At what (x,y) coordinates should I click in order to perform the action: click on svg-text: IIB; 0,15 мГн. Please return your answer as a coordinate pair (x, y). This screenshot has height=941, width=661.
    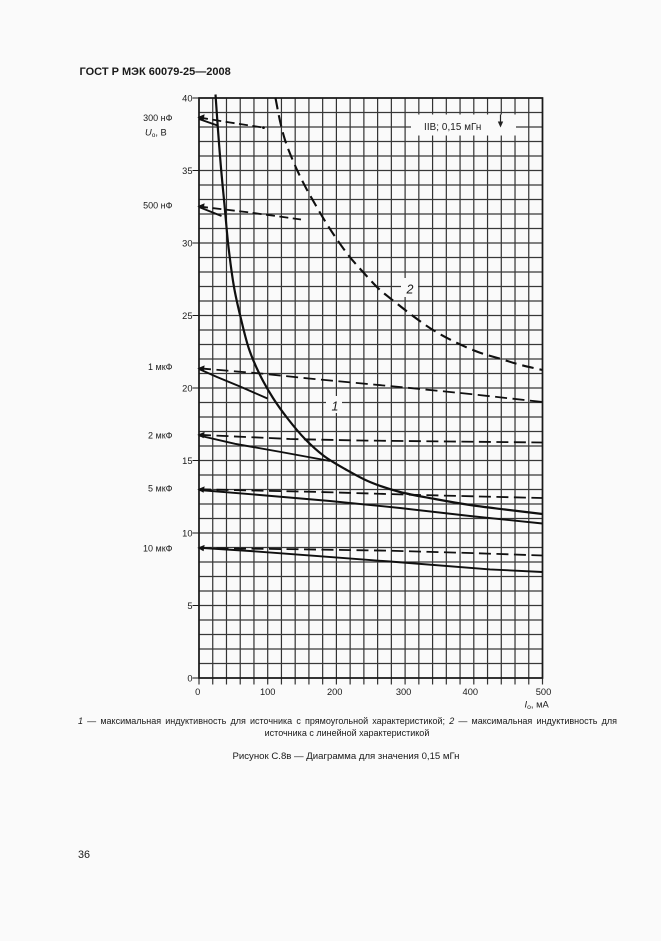
    Looking at the image, I should click on (452, 127).